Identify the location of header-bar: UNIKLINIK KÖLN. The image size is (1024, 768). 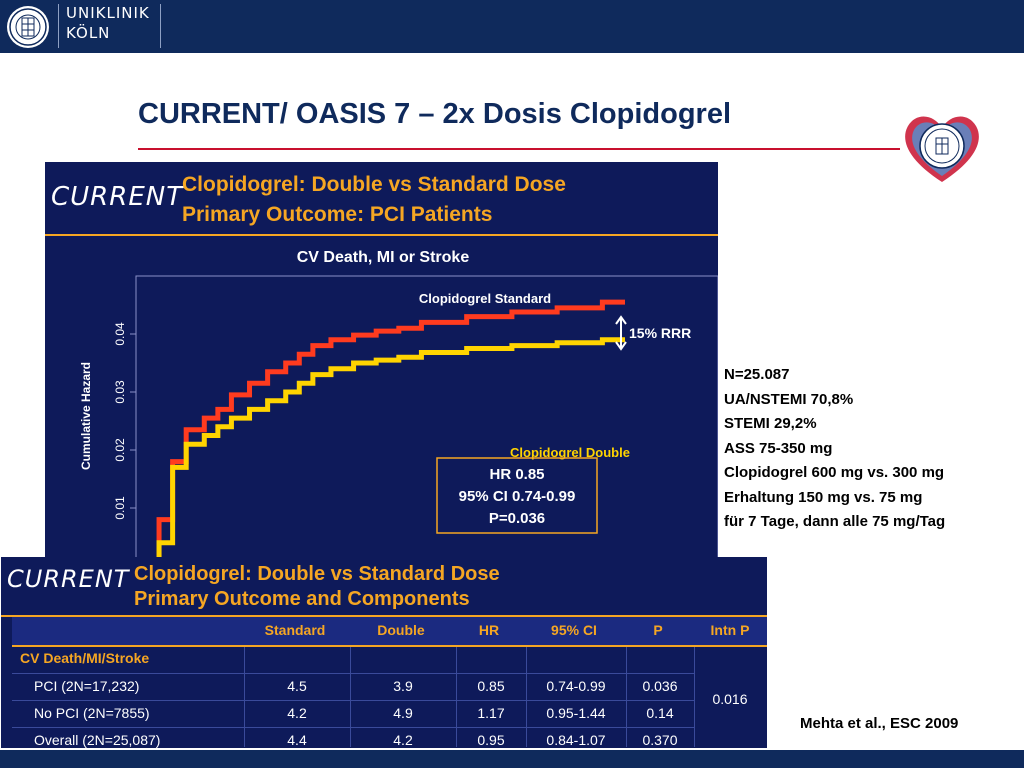
(512, 26).